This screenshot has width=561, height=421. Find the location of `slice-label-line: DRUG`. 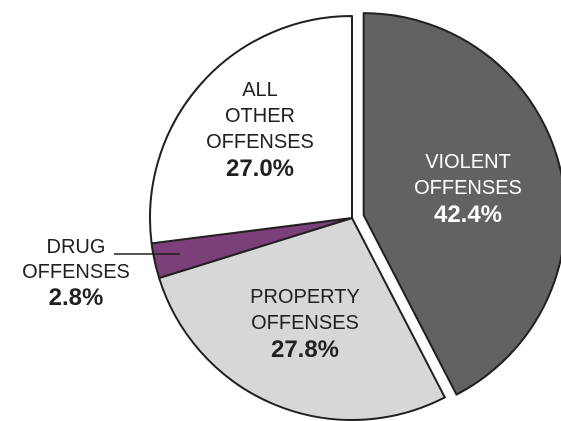

slice-label-line: DRUG is located at coordinates (76, 247).